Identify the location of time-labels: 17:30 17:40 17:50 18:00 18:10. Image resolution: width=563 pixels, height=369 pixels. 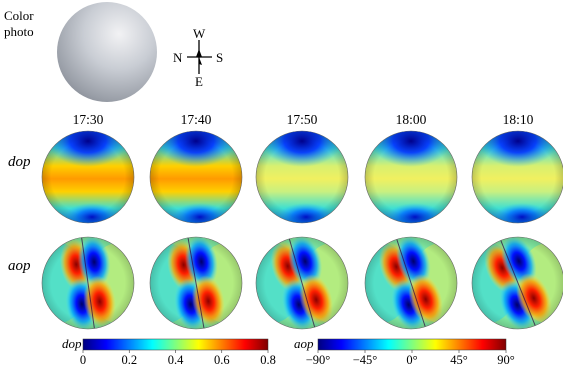
(303, 119).